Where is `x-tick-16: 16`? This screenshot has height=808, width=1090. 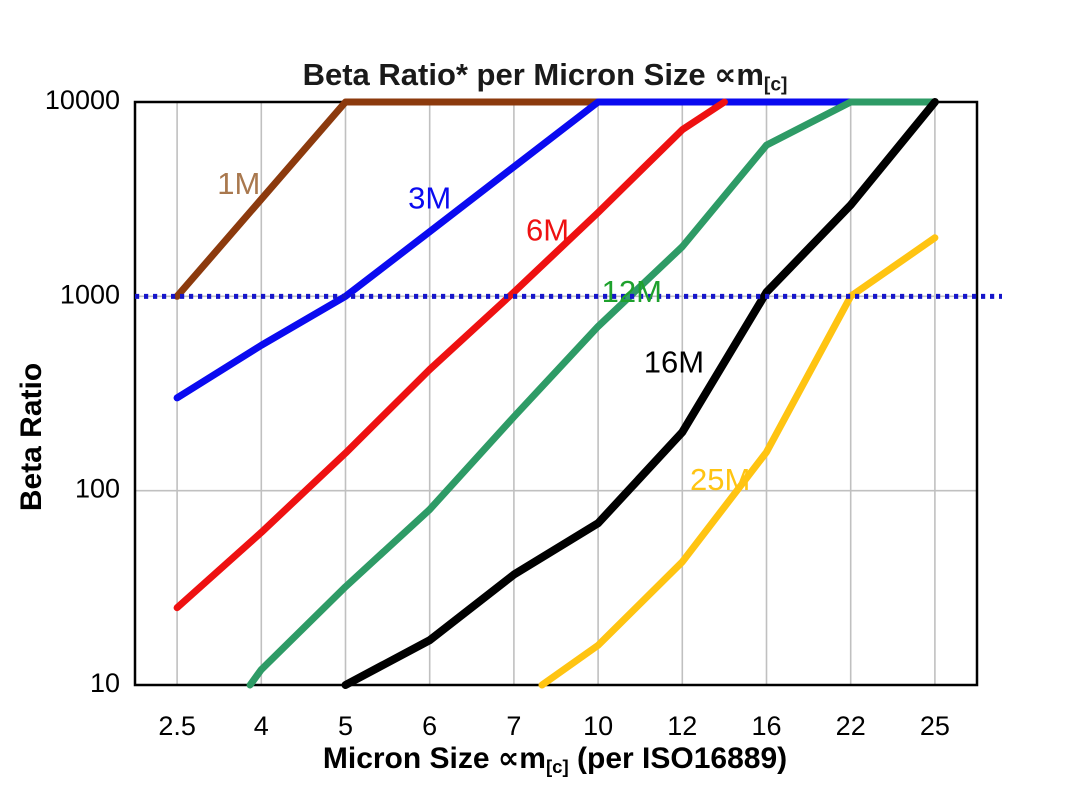
x-tick-16: 16 is located at coordinates (766, 726).